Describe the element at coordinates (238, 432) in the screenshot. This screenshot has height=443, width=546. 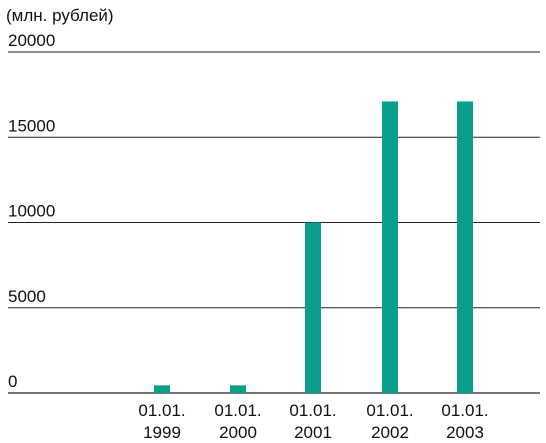
I see `x-tick-label: 2000` at that location.